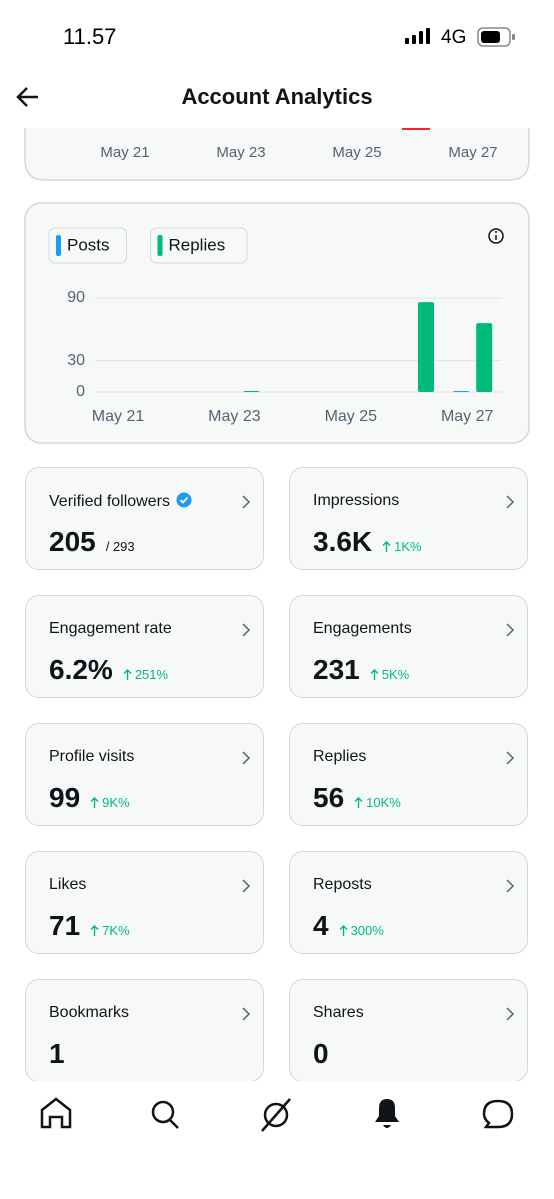  I want to click on stat-value-text: 3.6K, so click(343, 541).